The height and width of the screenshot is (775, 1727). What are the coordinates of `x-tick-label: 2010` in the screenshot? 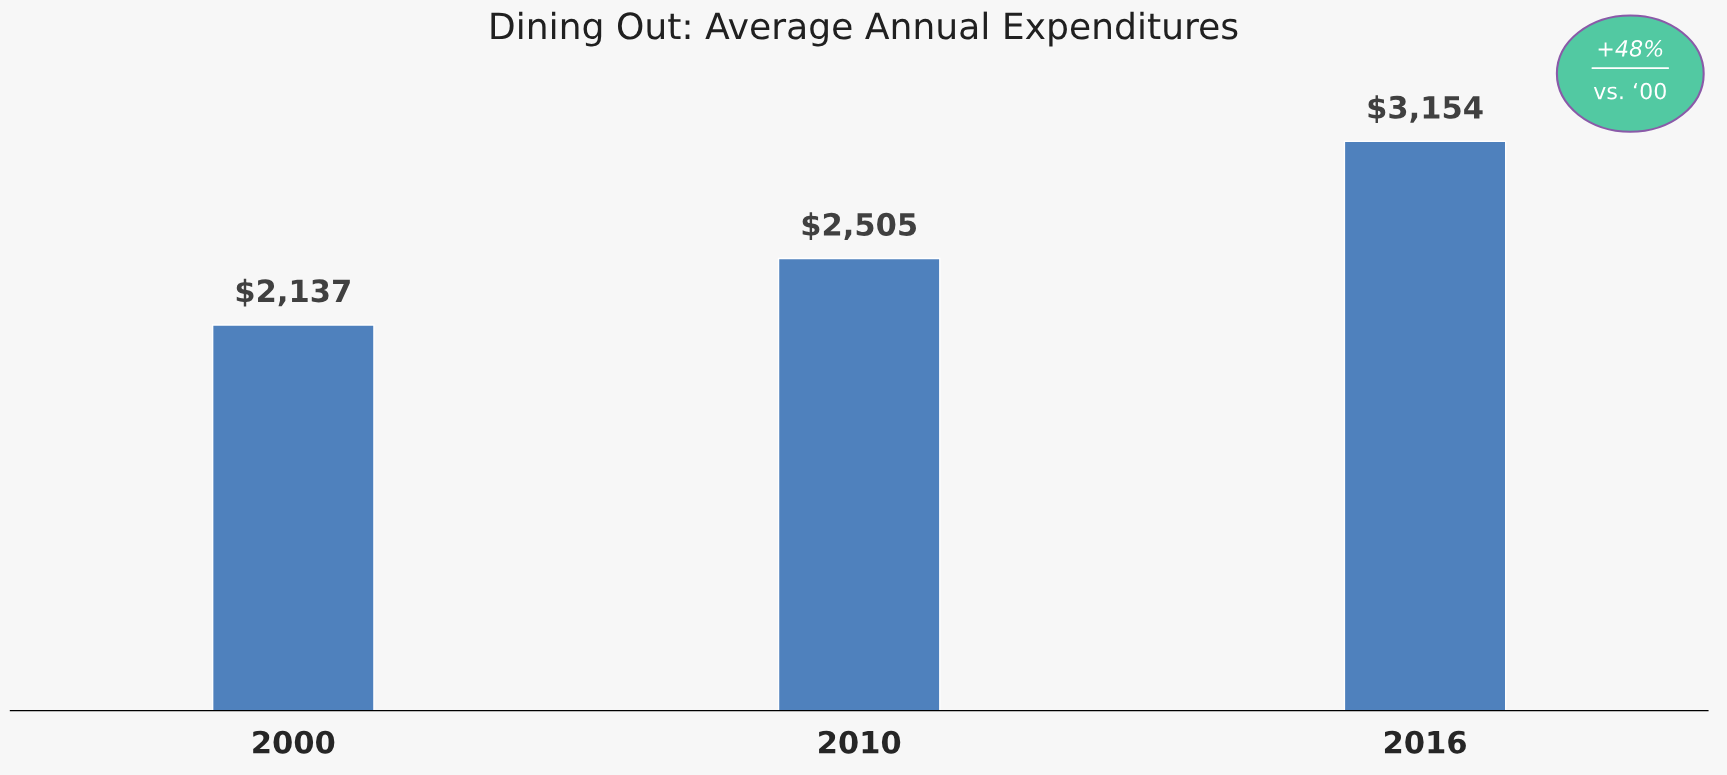 It's located at (860, 742).